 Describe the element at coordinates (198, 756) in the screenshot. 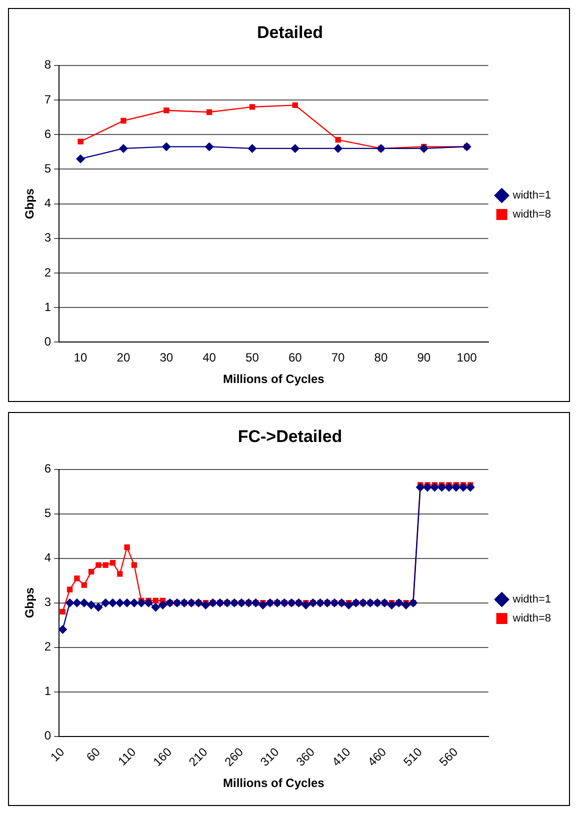

I see `x-tick-label: 210` at that location.